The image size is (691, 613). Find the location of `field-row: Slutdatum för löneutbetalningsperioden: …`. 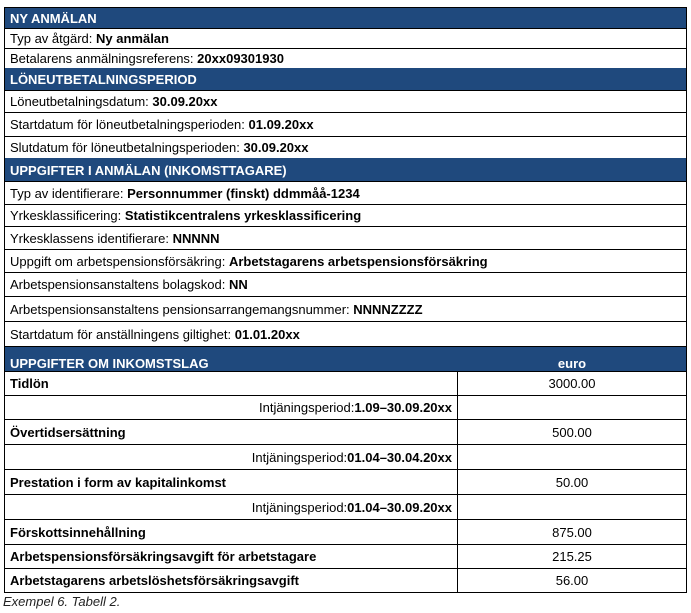

field-row: Slutdatum för löneutbetalningsperioden: … is located at coordinates (345, 147).